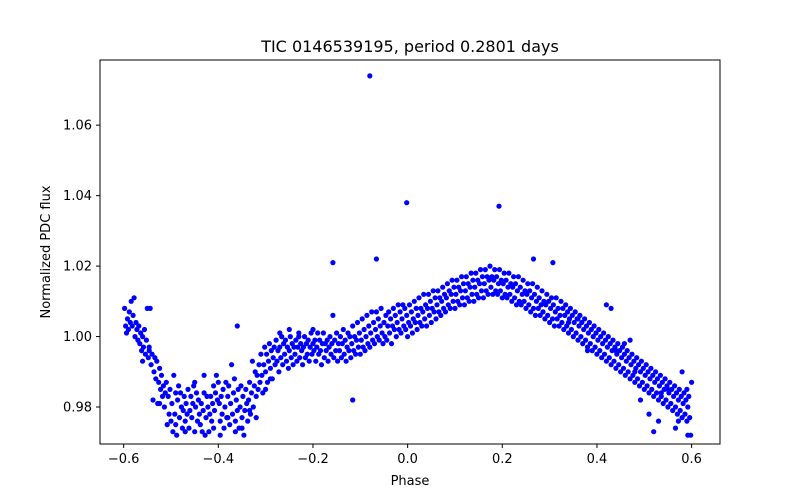  I want to click on y-tick-label: 0.98, so click(77, 408).